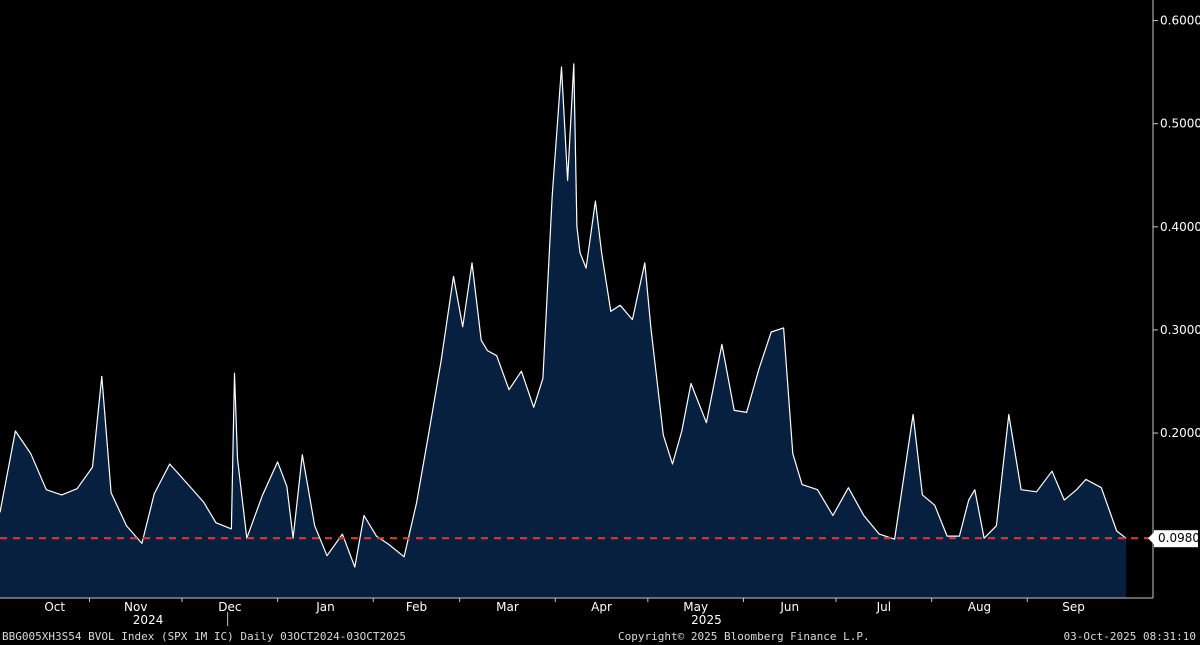  What do you see at coordinates (883, 607) in the screenshot?
I see `x-tick-label: Jul` at bounding box center [883, 607].